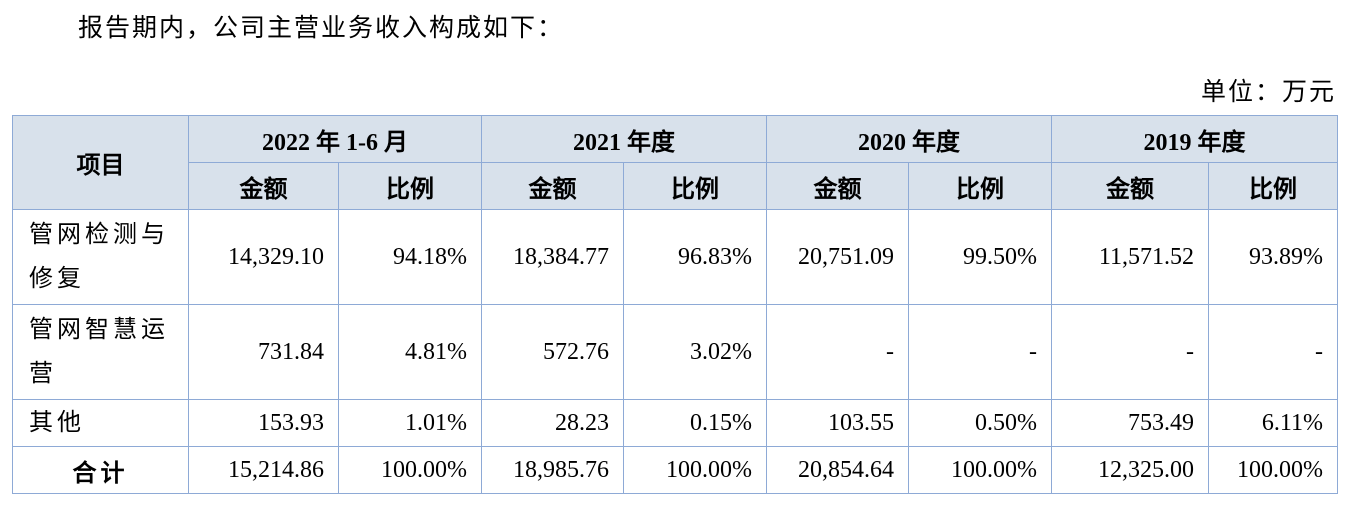 The image size is (1350, 514). What do you see at coordinates (1194, 139) in the screenshot?
I see `header-period: 2019 年度` at bounding box center [1194, 139].